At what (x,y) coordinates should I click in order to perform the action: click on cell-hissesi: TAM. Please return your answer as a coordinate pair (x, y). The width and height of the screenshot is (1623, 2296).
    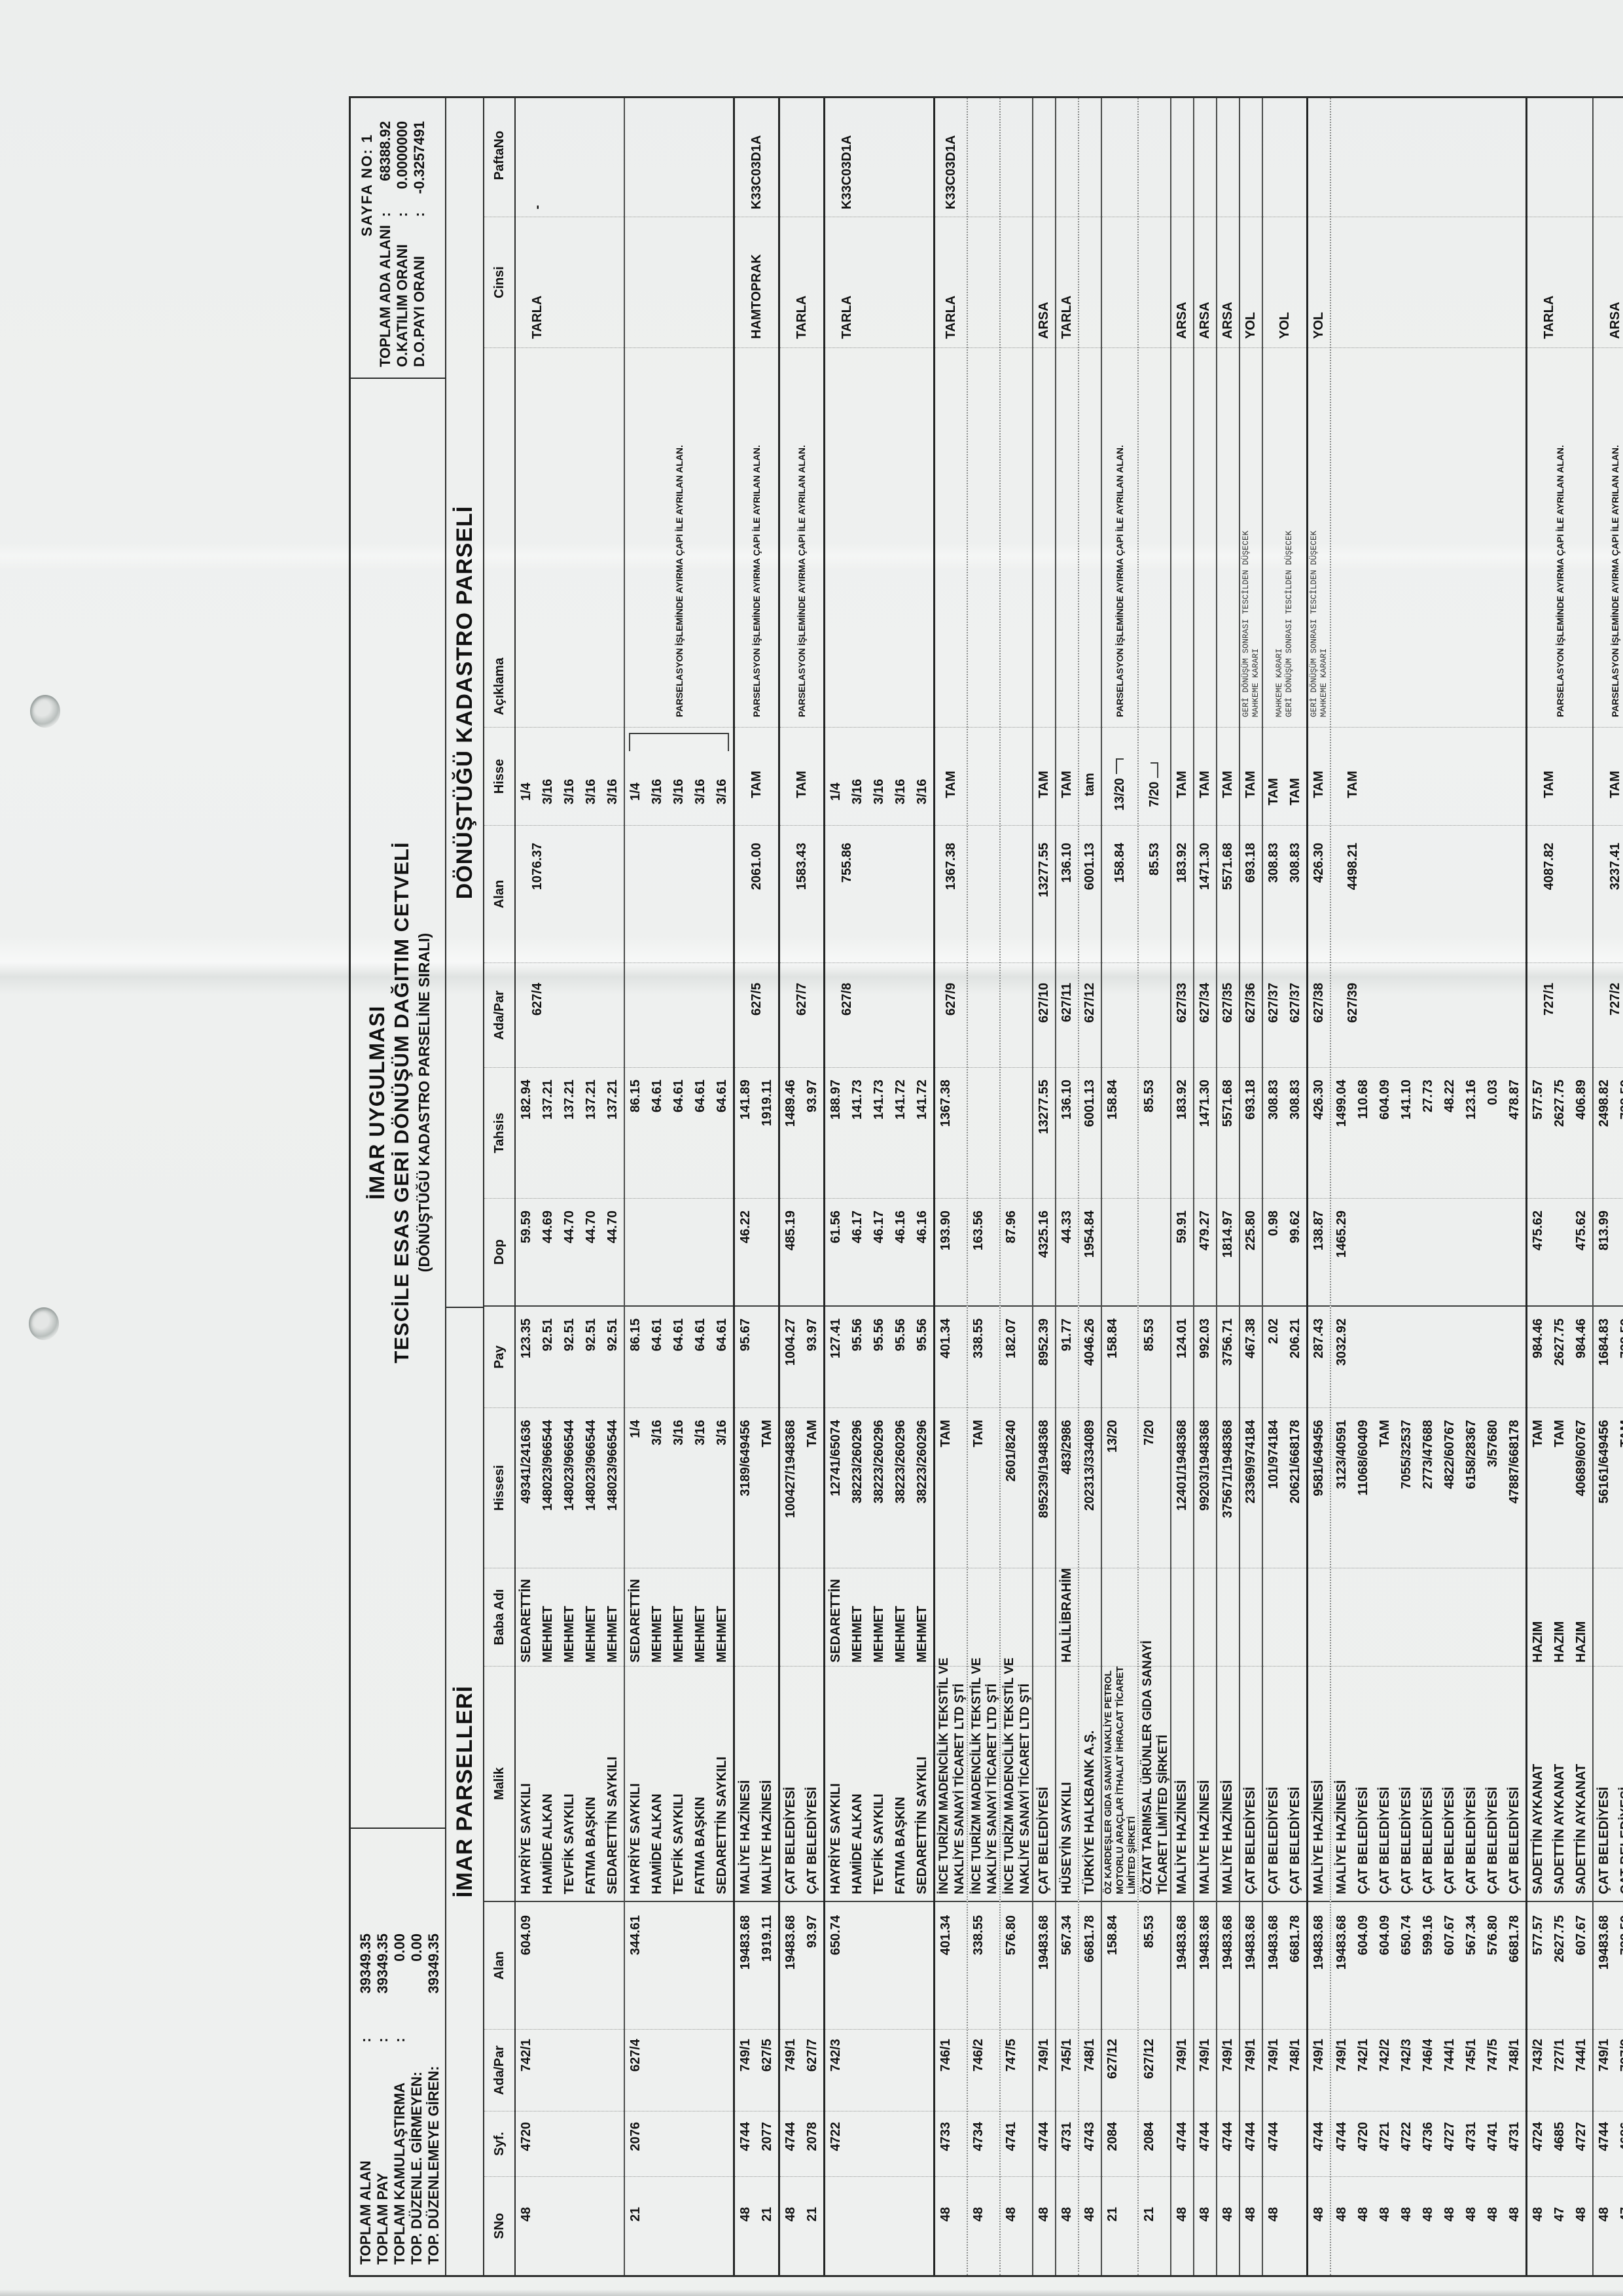
    Looking at the image, I should click on (1621, 1434).